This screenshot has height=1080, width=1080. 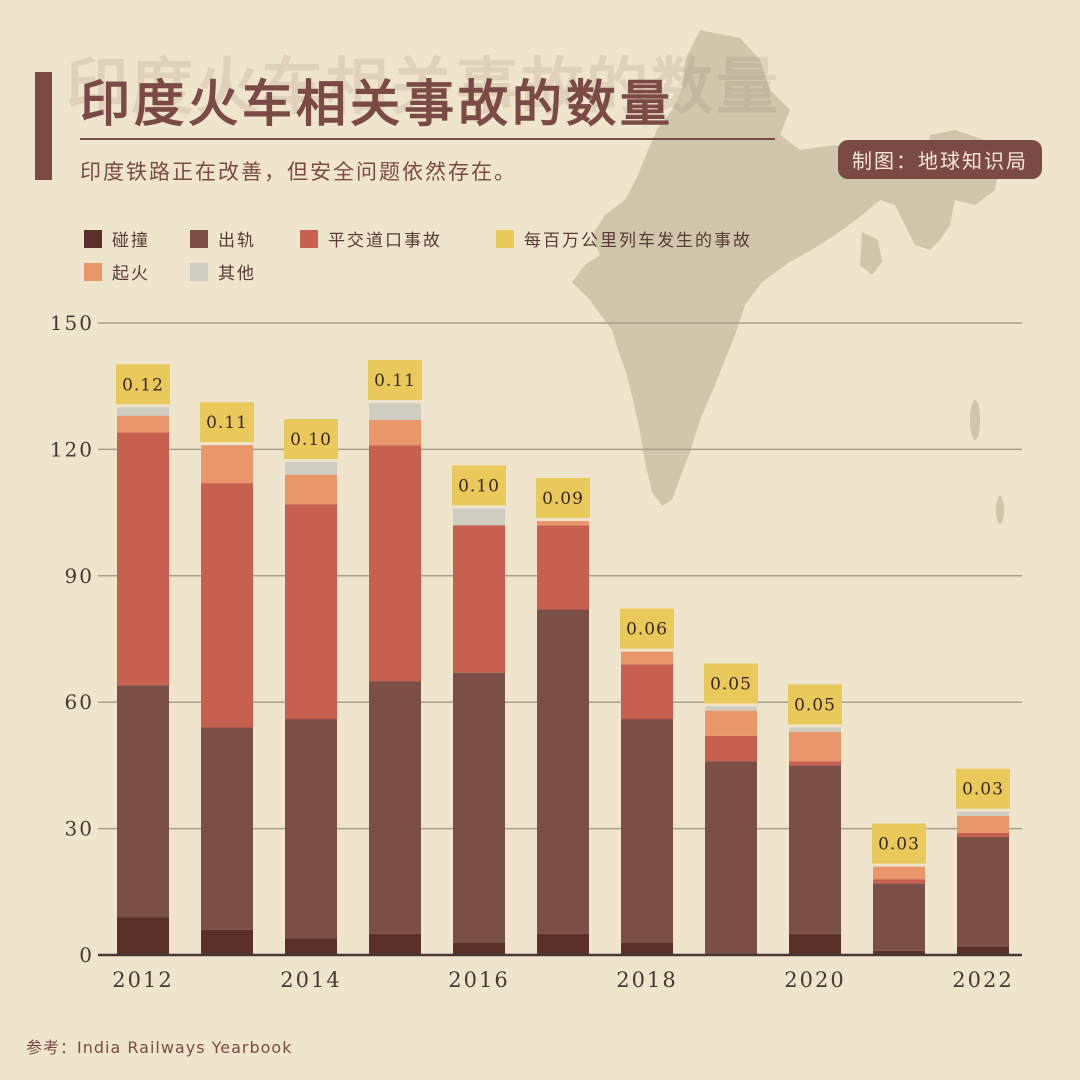 I want to click on page-subtitle: 印度铁路正在改善，但安全问题依然存在。, so click(x=298, y=172).